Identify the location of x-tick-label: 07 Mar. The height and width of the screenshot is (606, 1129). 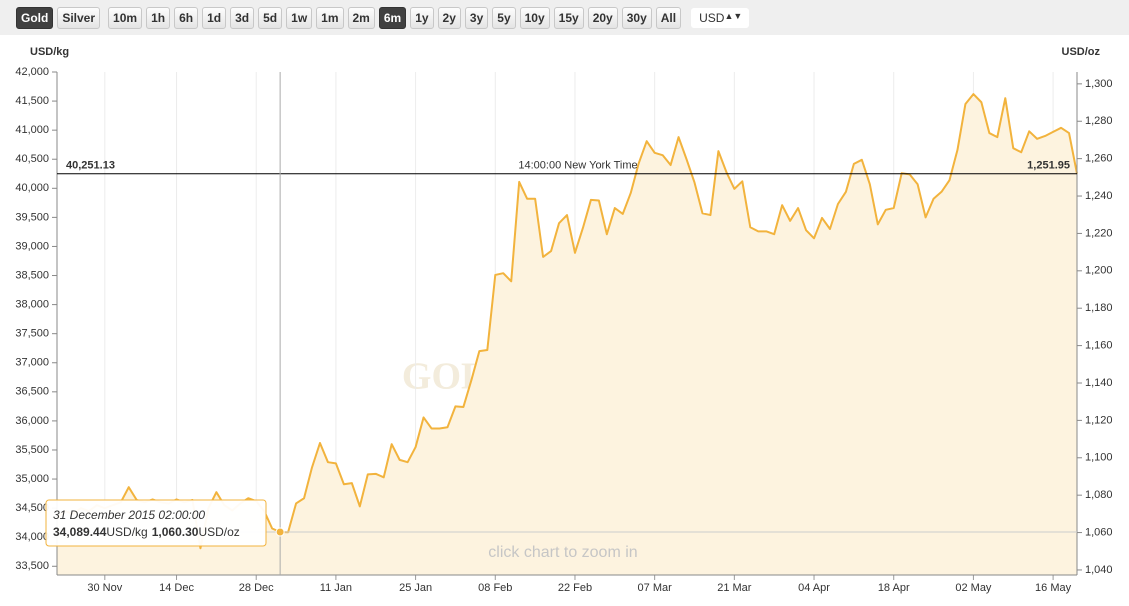
(655, 588).